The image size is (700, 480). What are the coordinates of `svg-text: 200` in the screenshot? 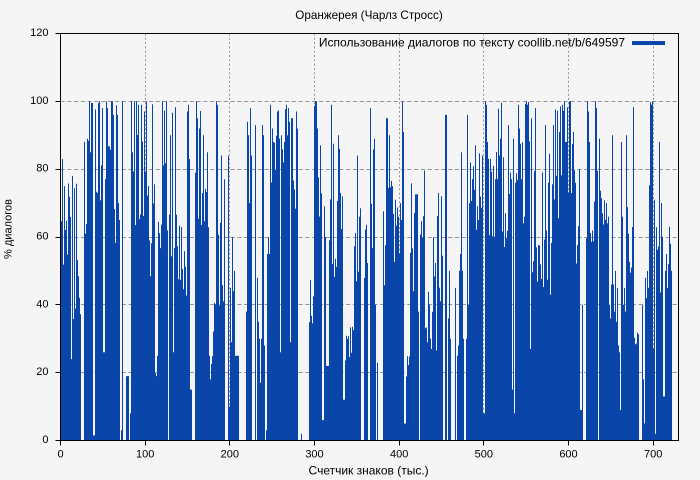 It's located at (230, 455).